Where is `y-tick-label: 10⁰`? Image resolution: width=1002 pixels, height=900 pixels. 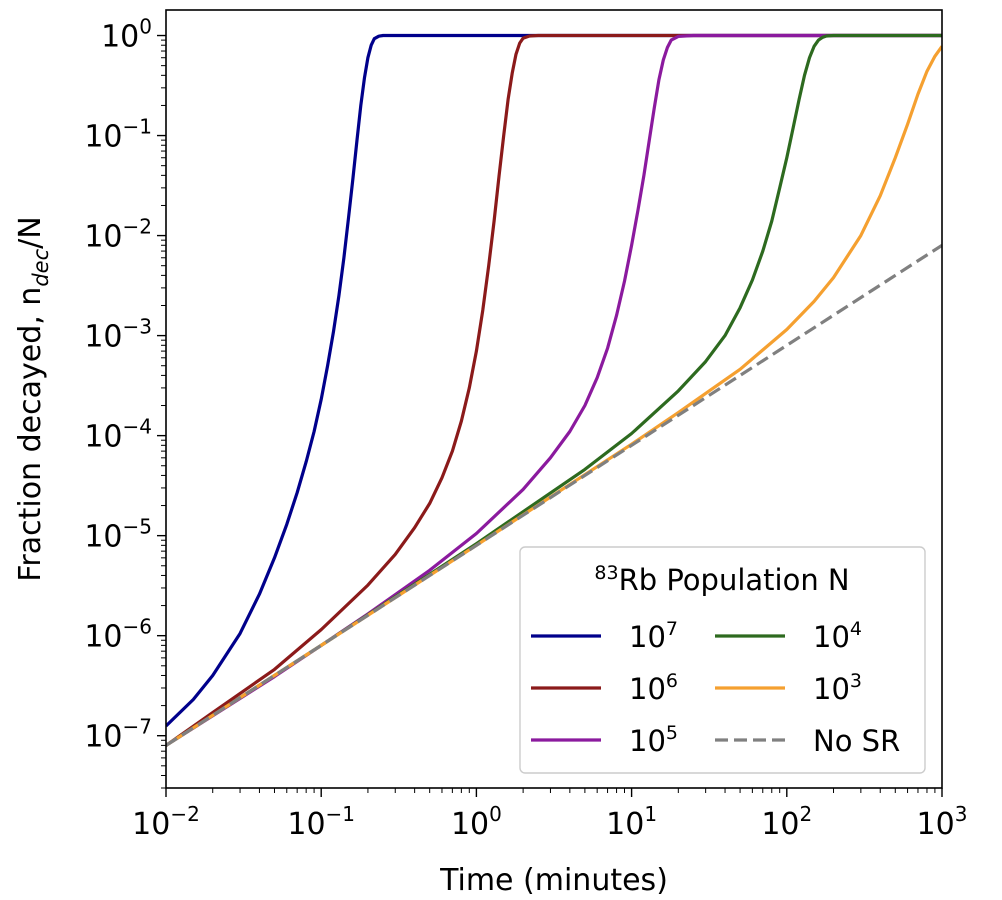
y-tick-label: 10⁰ is located at coordinates (126, 35).